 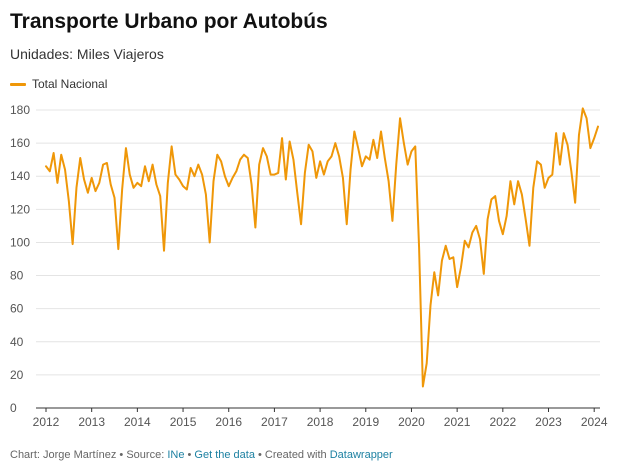 What do you see at coordinates (91, 422) in the screenshot?
I see `x-tick-label: 2013` at bounding box center [91, 422].